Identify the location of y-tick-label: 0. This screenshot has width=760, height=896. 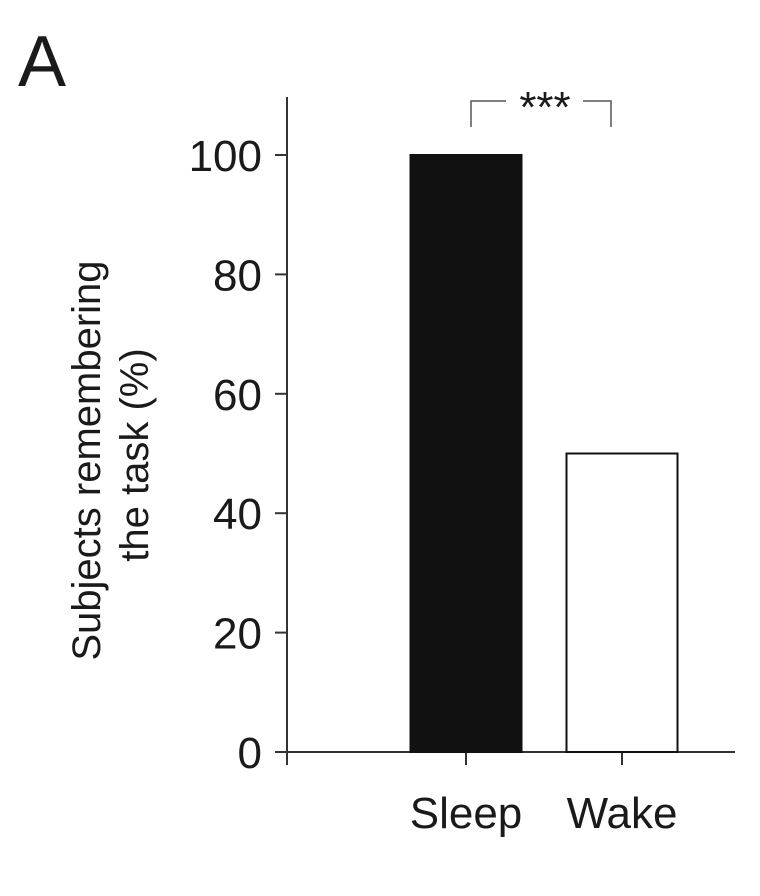
(250, 753).